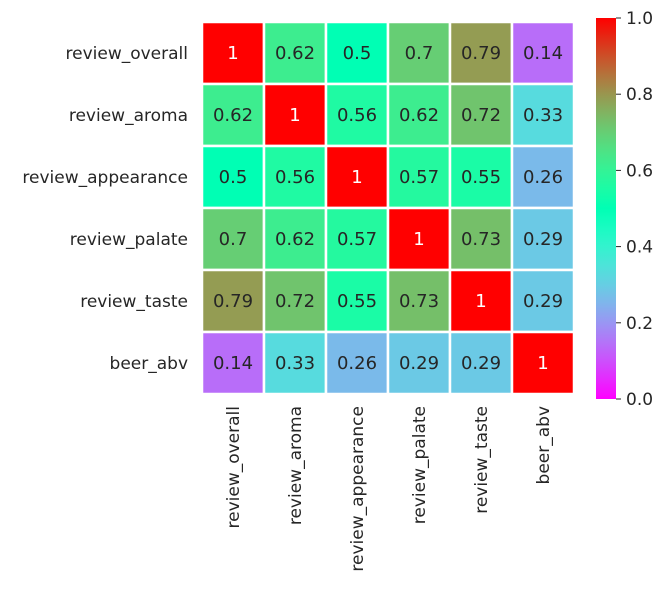 The height and width of the screenshot is (596, 668). What do you see at coordinates (639, 248) in the screenshot?
I see `colorbar-tick-label: 0.4` at bounding box center [639, 248].